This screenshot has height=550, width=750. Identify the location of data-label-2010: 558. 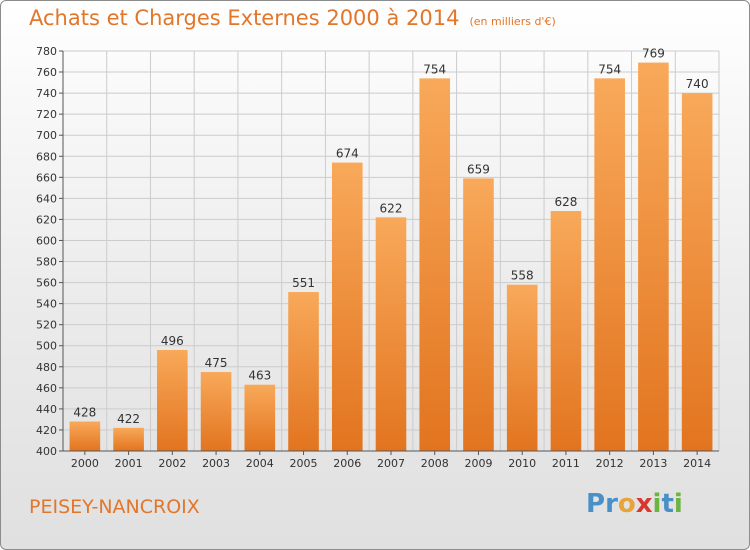
(522, 276).